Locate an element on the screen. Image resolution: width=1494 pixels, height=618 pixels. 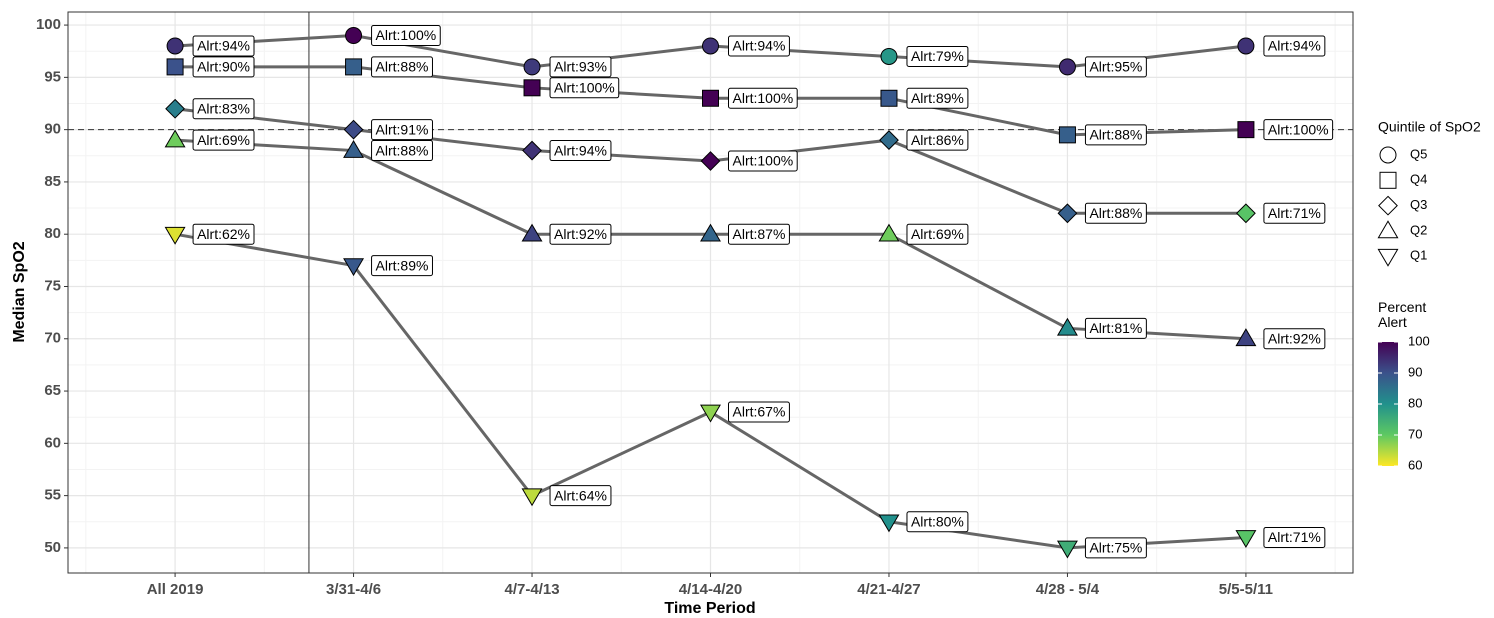
y-tick-label: 100 is located at coordinates (48, 24).